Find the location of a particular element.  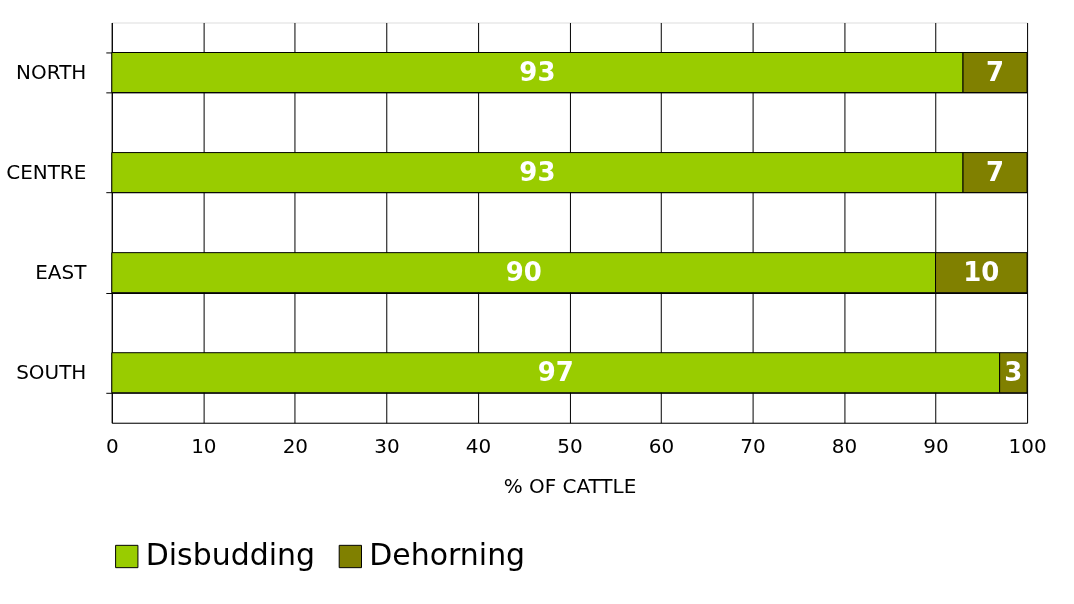

x-tick-label: 30 is located at coordinates (387, 446).